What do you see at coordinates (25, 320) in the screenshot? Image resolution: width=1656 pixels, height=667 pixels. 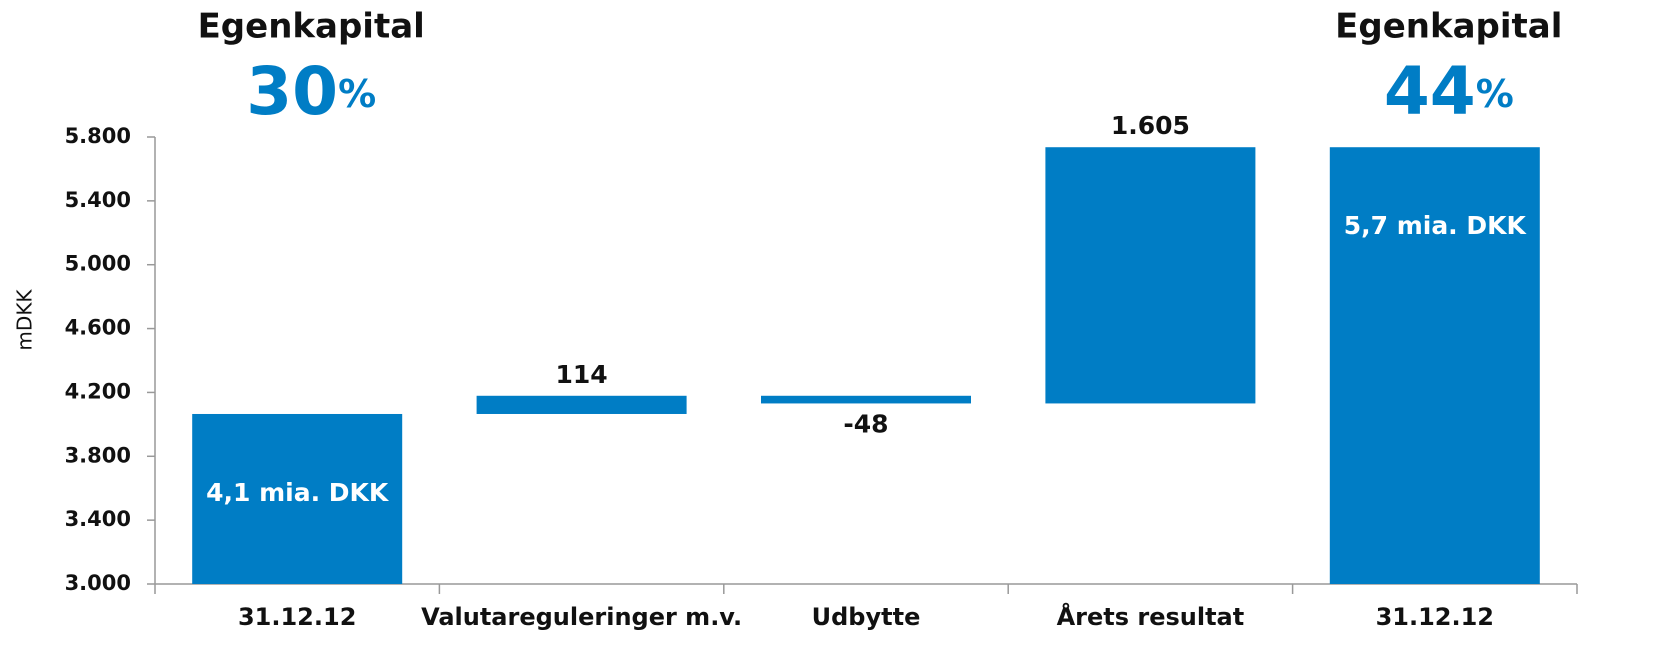 I see `y-axis-label: mDKK` at bounding box center [25, 320].